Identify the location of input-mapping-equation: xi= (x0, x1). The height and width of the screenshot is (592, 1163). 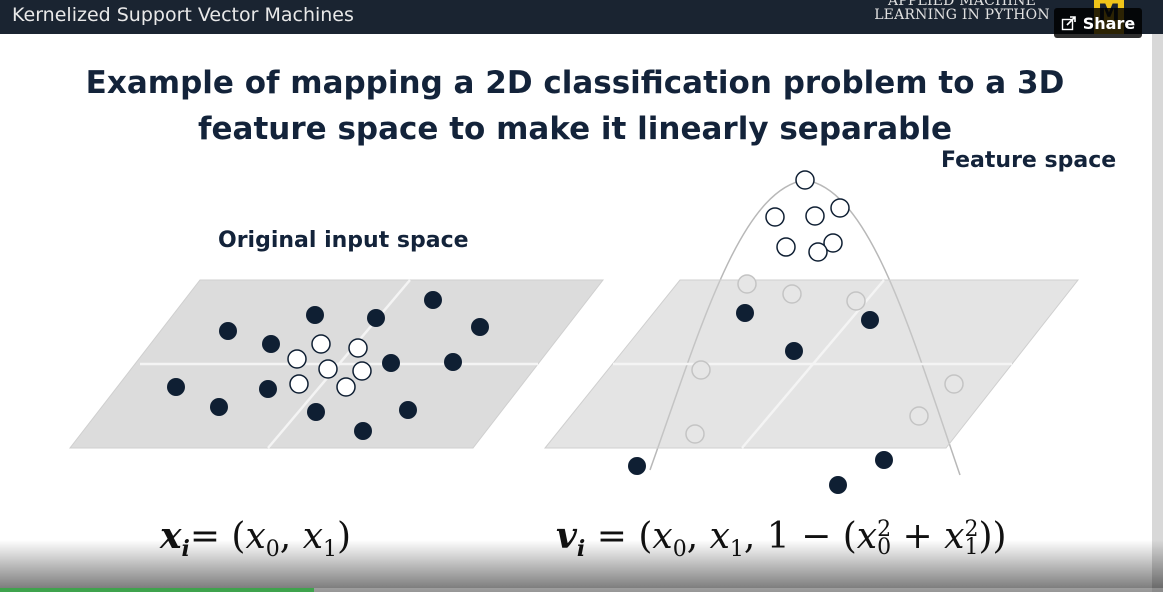
(256, 539).